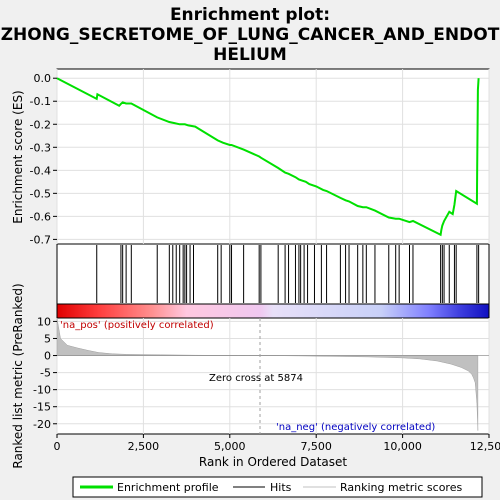  Describe the element at coordinates (402, 446) in the screenshot. I see `x-tick-label: 10,000` at that location.